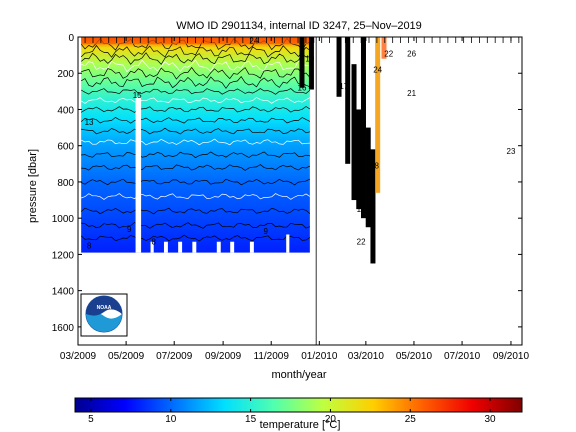  Describe the element at coordinates (33, 186) in the screenshot. I see `y-axis-label: pressure [dbar]` at that location.